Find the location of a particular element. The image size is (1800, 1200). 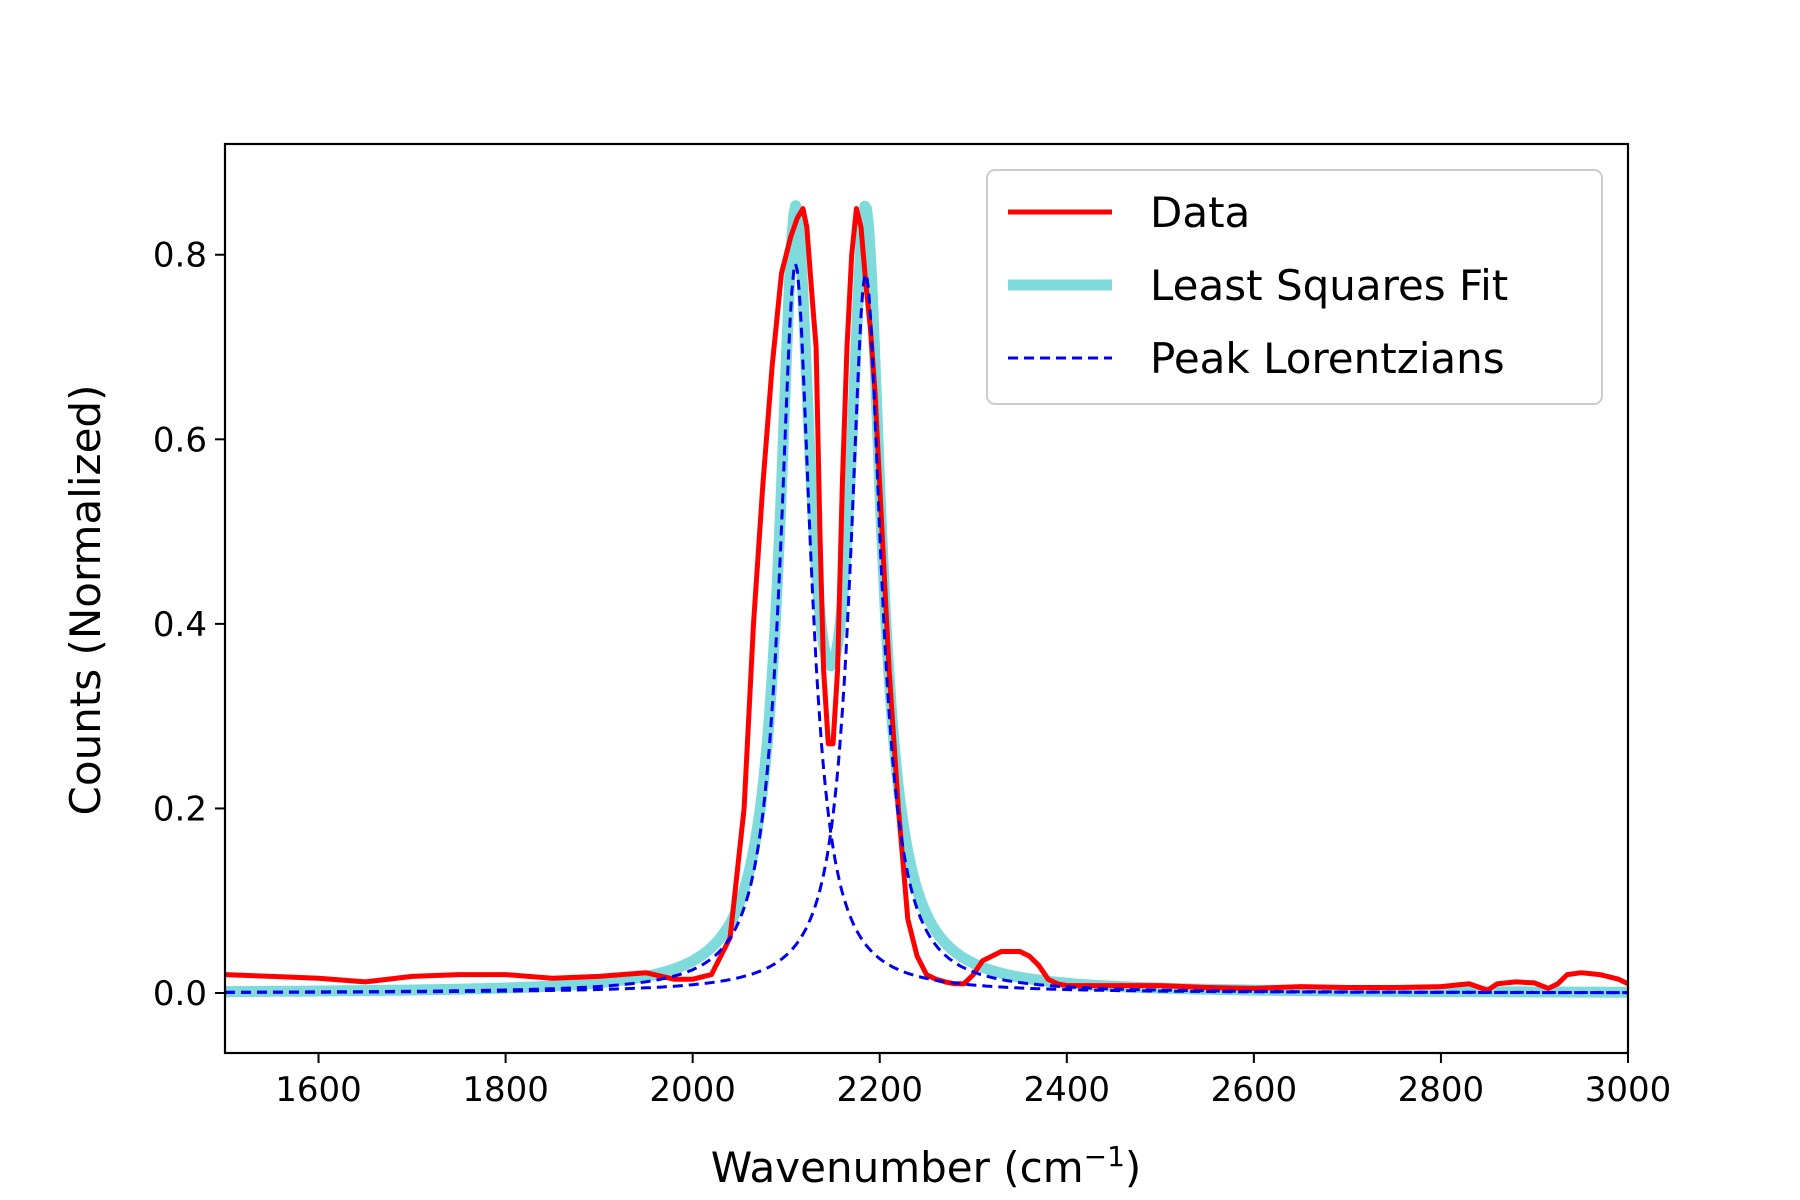

x-tick-label: 2400 is located at coordinates (1067, 1090).